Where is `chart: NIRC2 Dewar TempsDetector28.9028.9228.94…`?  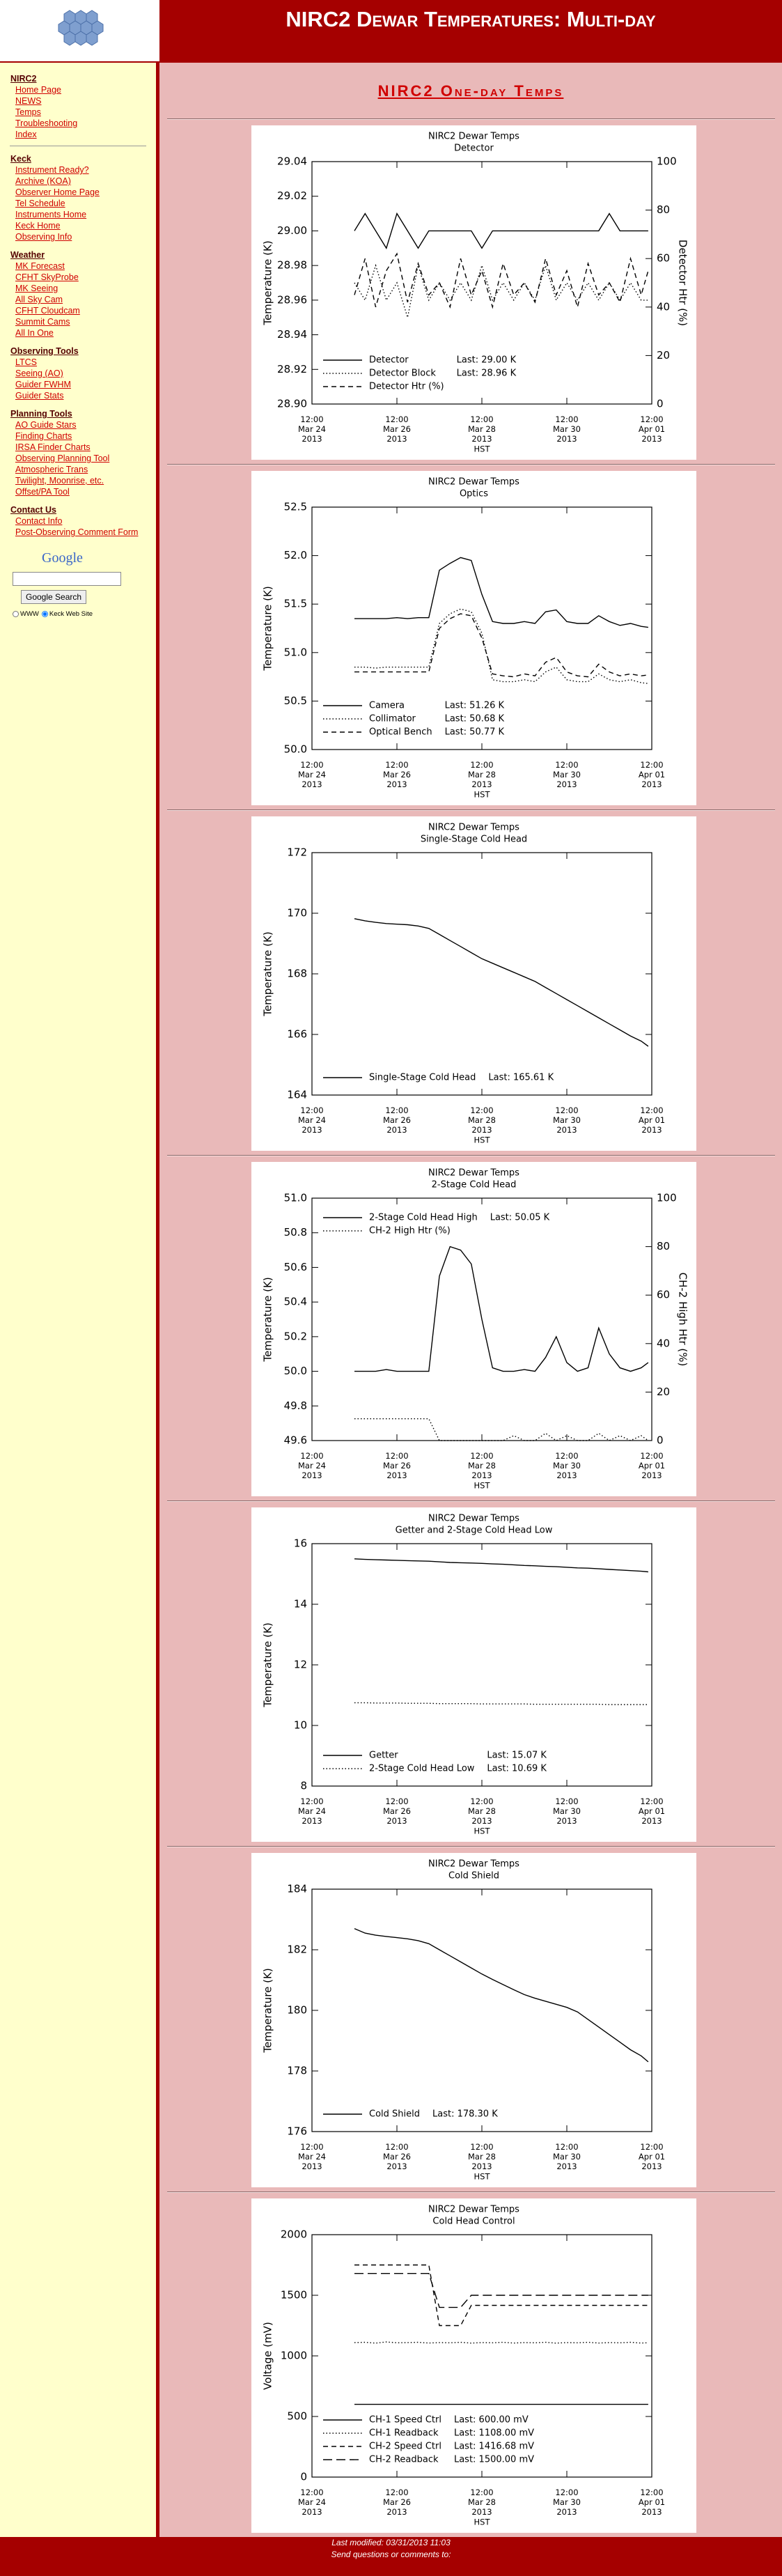
chart: NIRC2 Dewar TempsDetector28.9028.9228.94… is located at coordinates (475, 293).